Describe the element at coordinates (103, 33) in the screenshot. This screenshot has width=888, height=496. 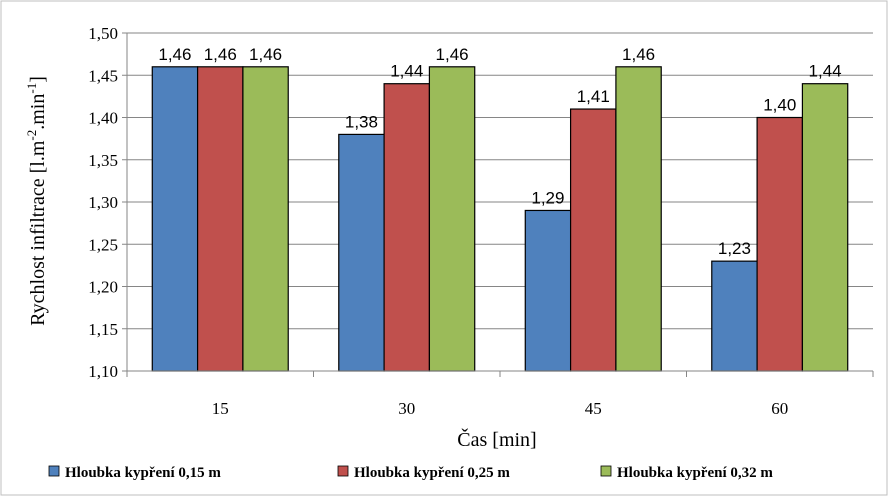
I see `y-tick-label: 1,50` at that location.